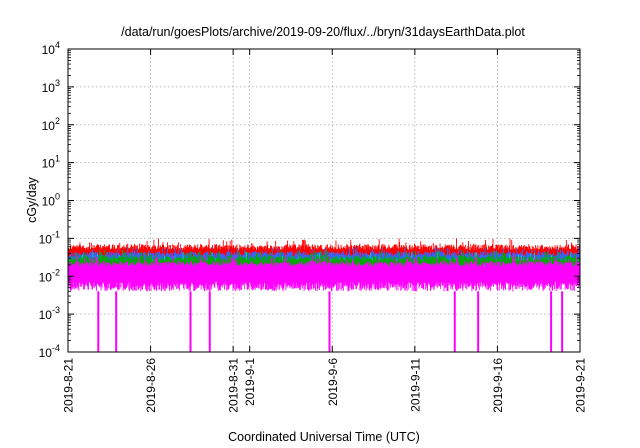  Describe the element at coordinates (151, 385) in the screenshot. I see `x-tick-label: 2019-8-26` at that location.